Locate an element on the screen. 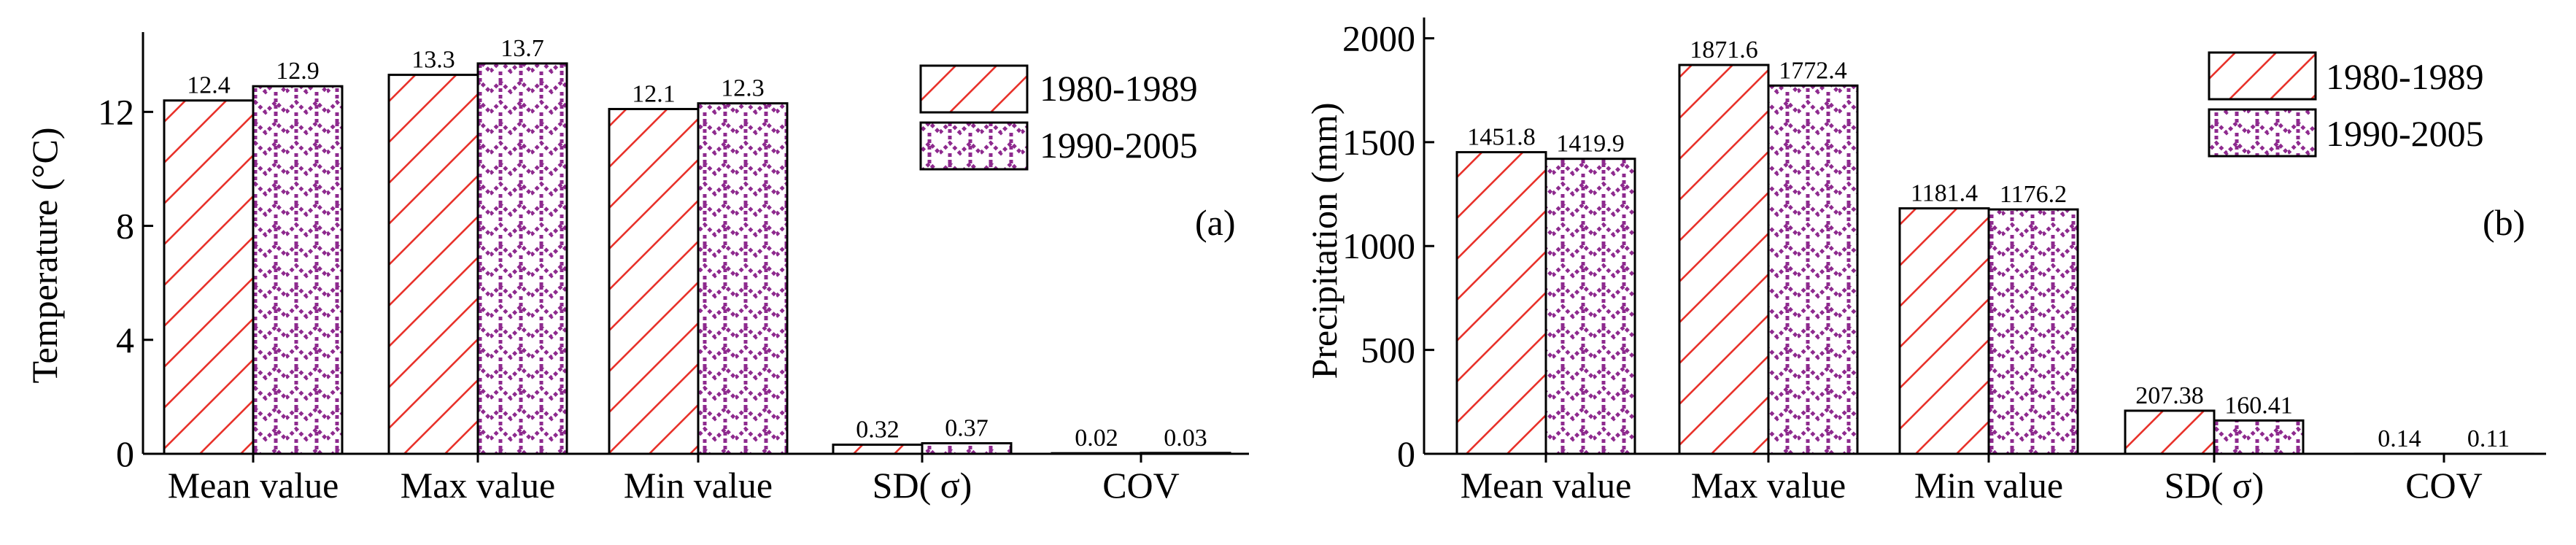  bar-value-label: 1772.4 is located at coordinates (1813, 70).